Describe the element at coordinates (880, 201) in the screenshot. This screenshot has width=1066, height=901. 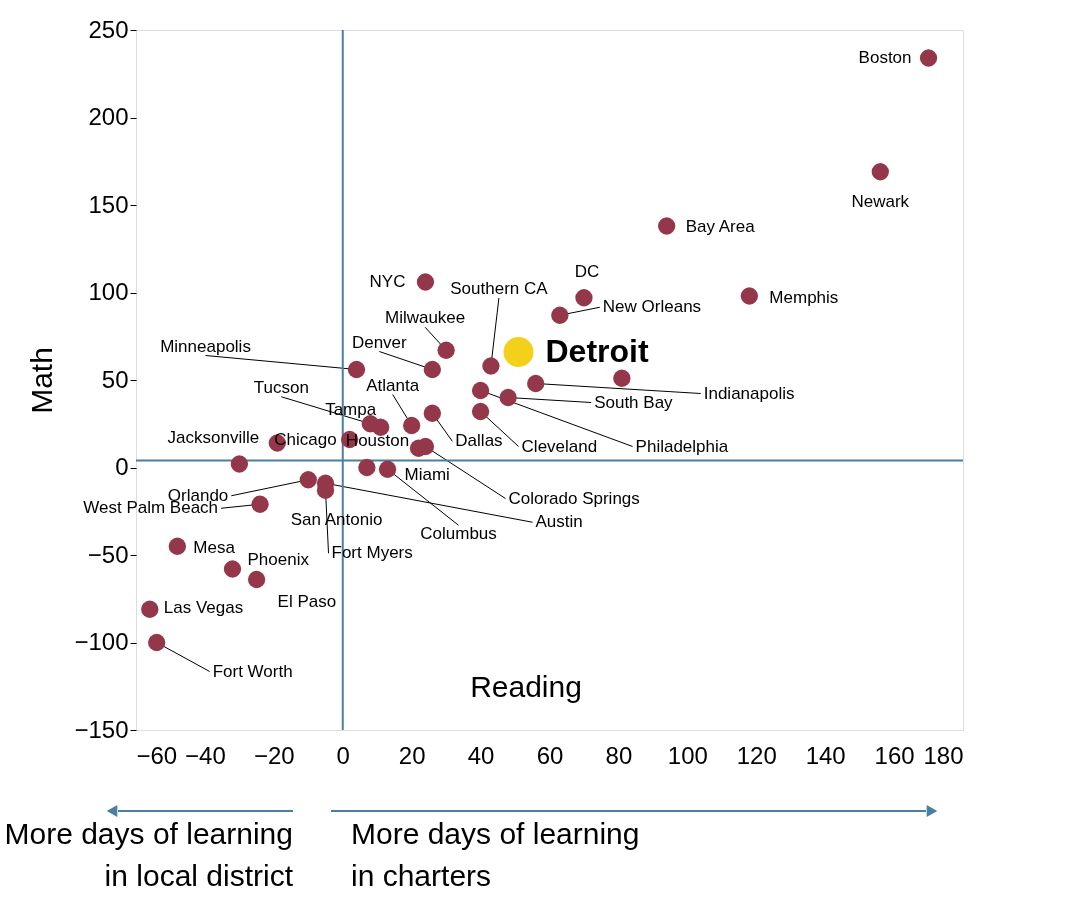
I see `annotation: Newark` at that location.